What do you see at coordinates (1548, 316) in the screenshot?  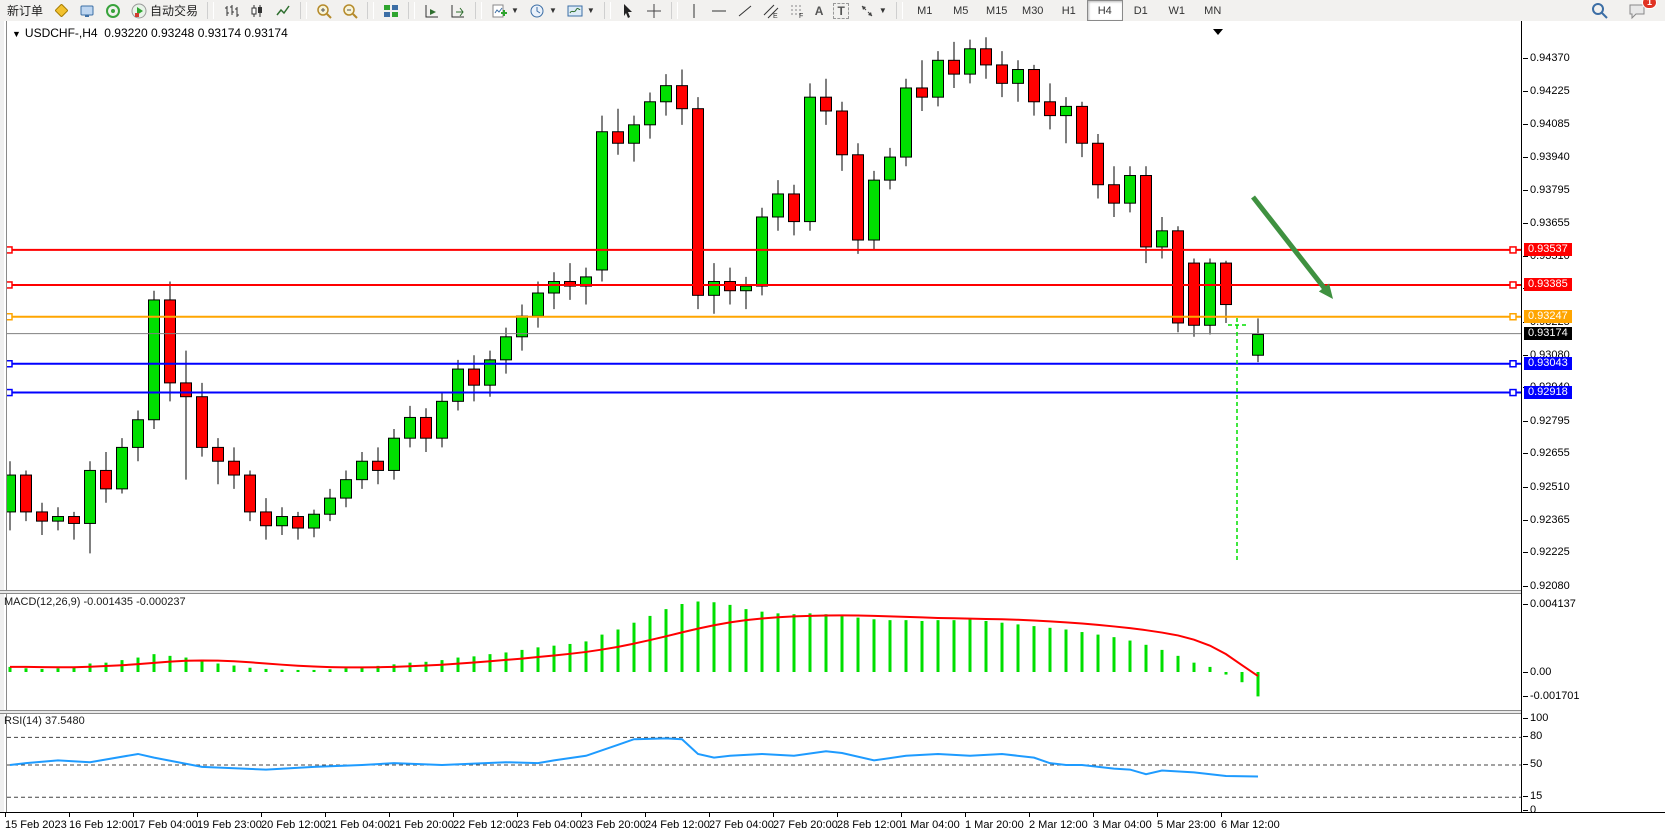 I see `level-price-badge: 0.93247` at bounding box center [1548, 316].